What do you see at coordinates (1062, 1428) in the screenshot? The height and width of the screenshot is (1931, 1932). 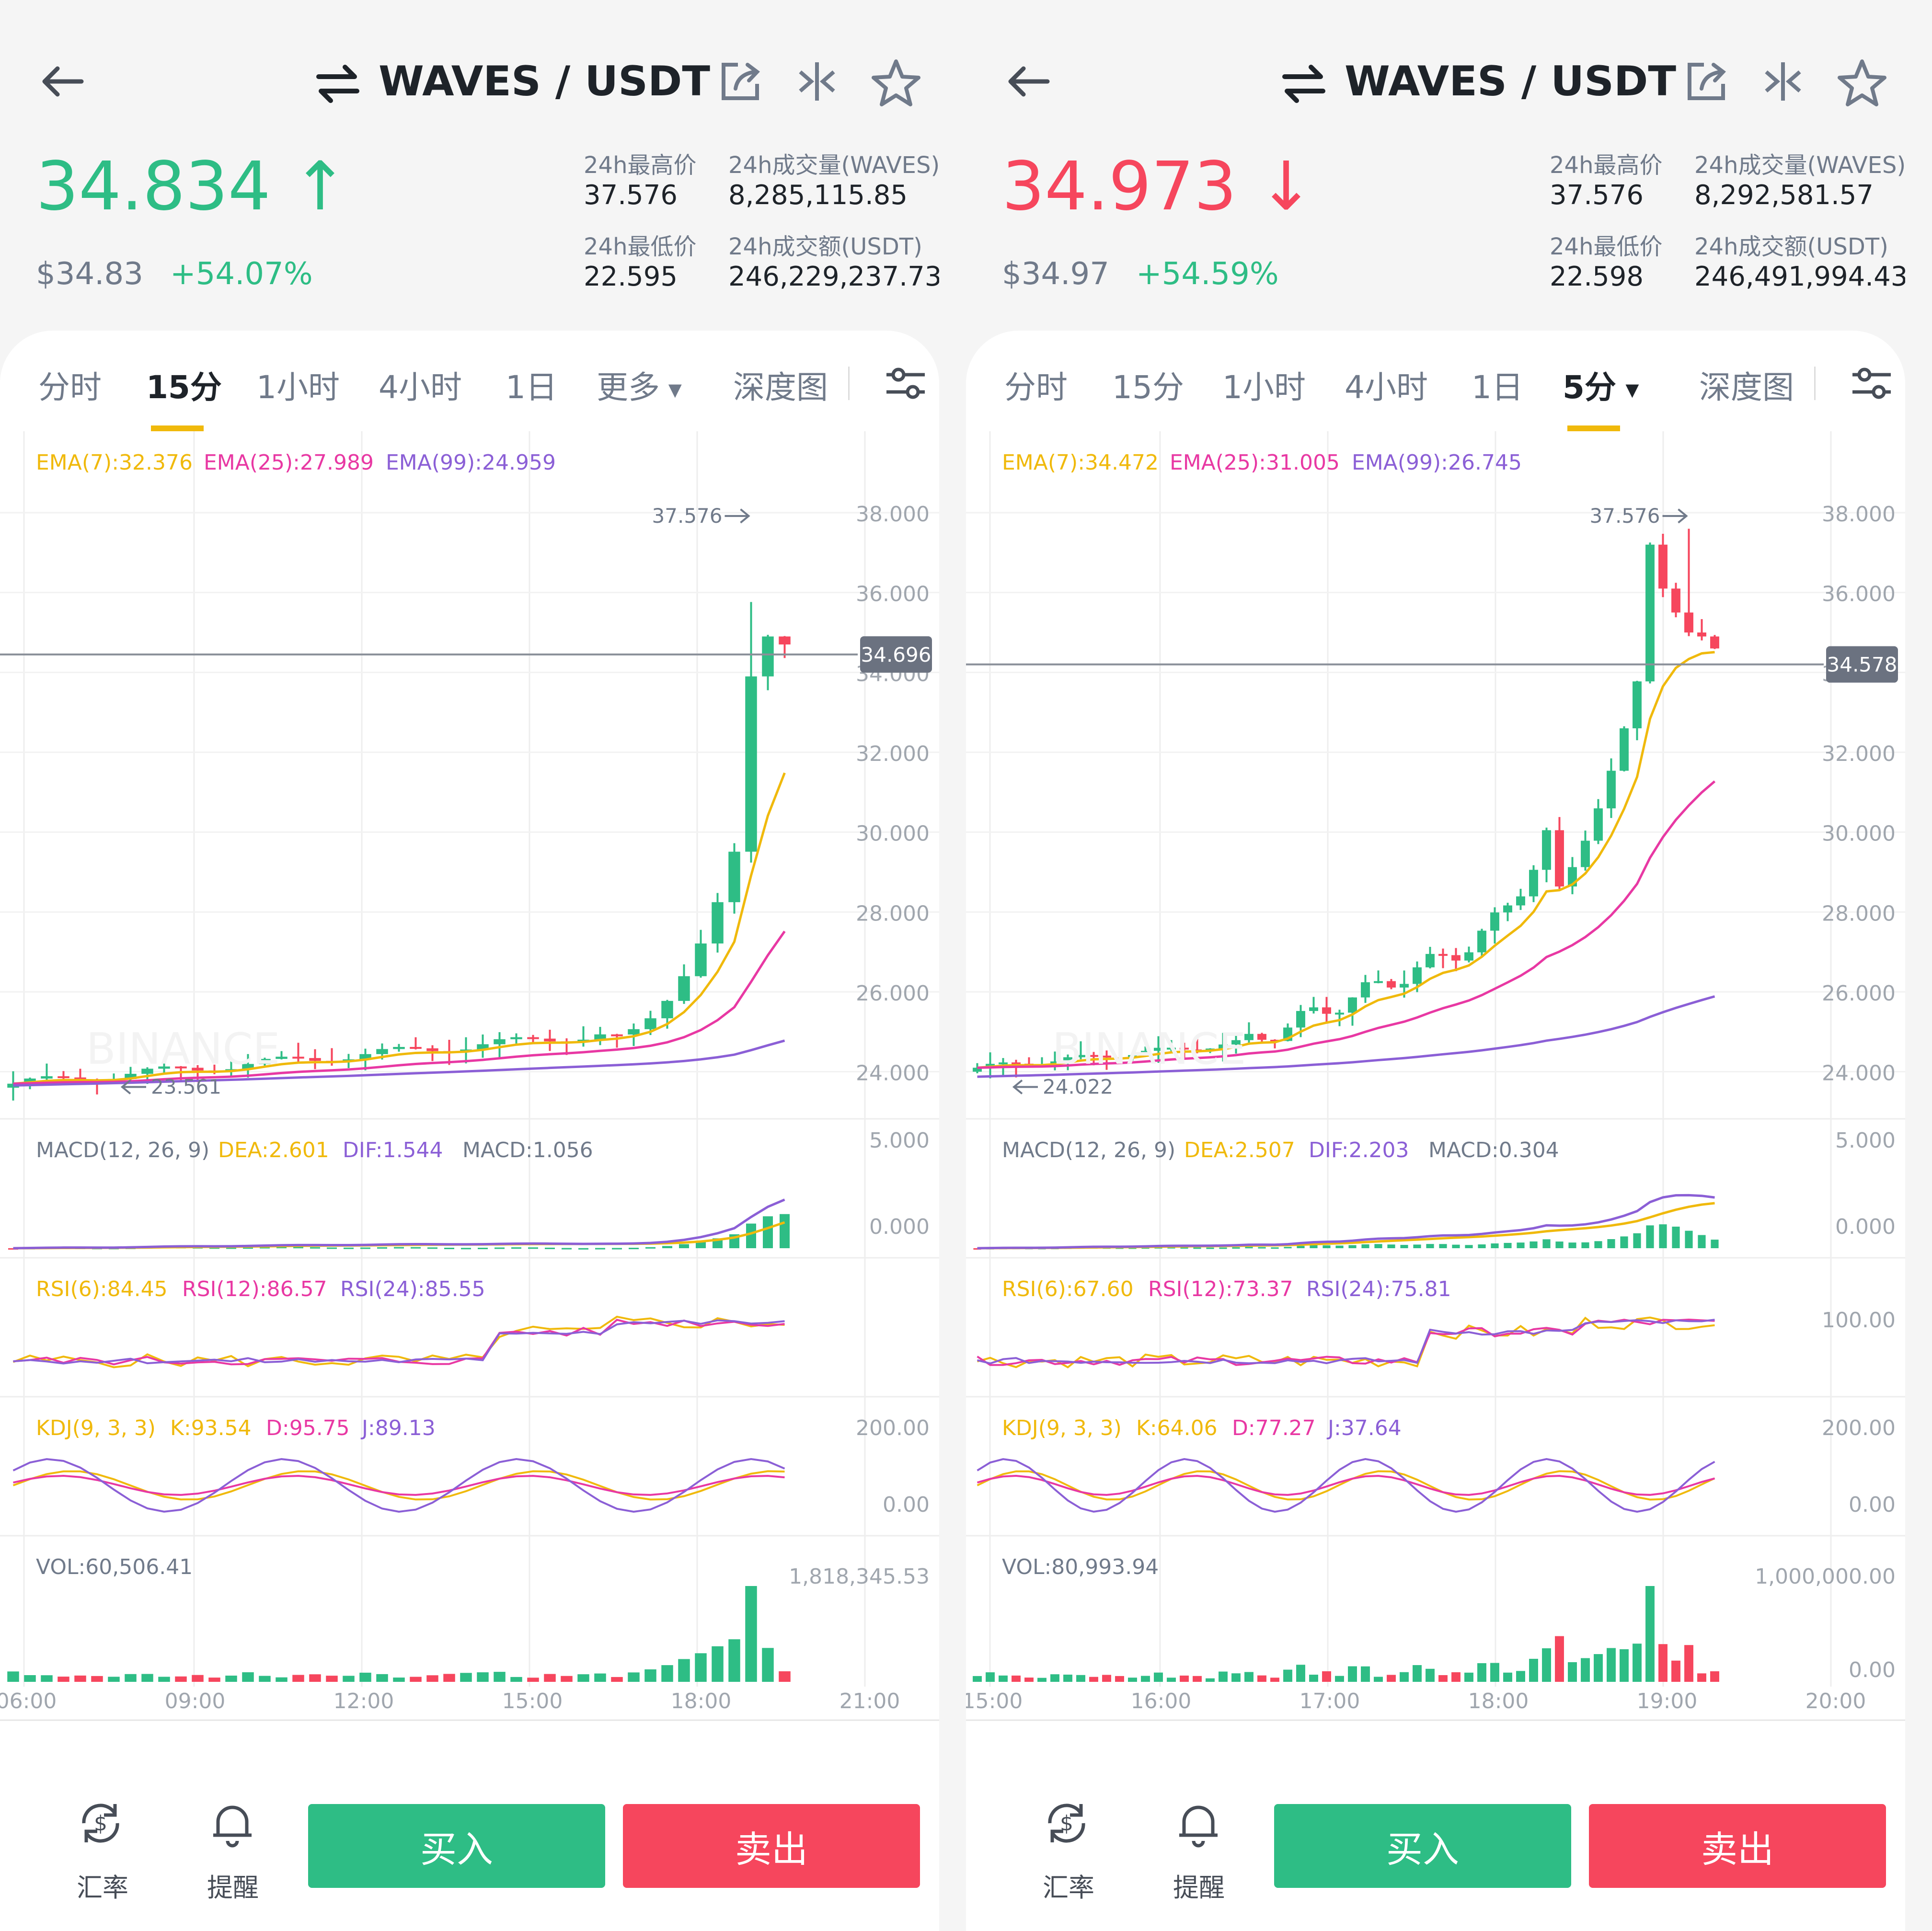 I see `kdj-title: KDJ(9, 3, 3)` at bounding box center [1062, 1428].